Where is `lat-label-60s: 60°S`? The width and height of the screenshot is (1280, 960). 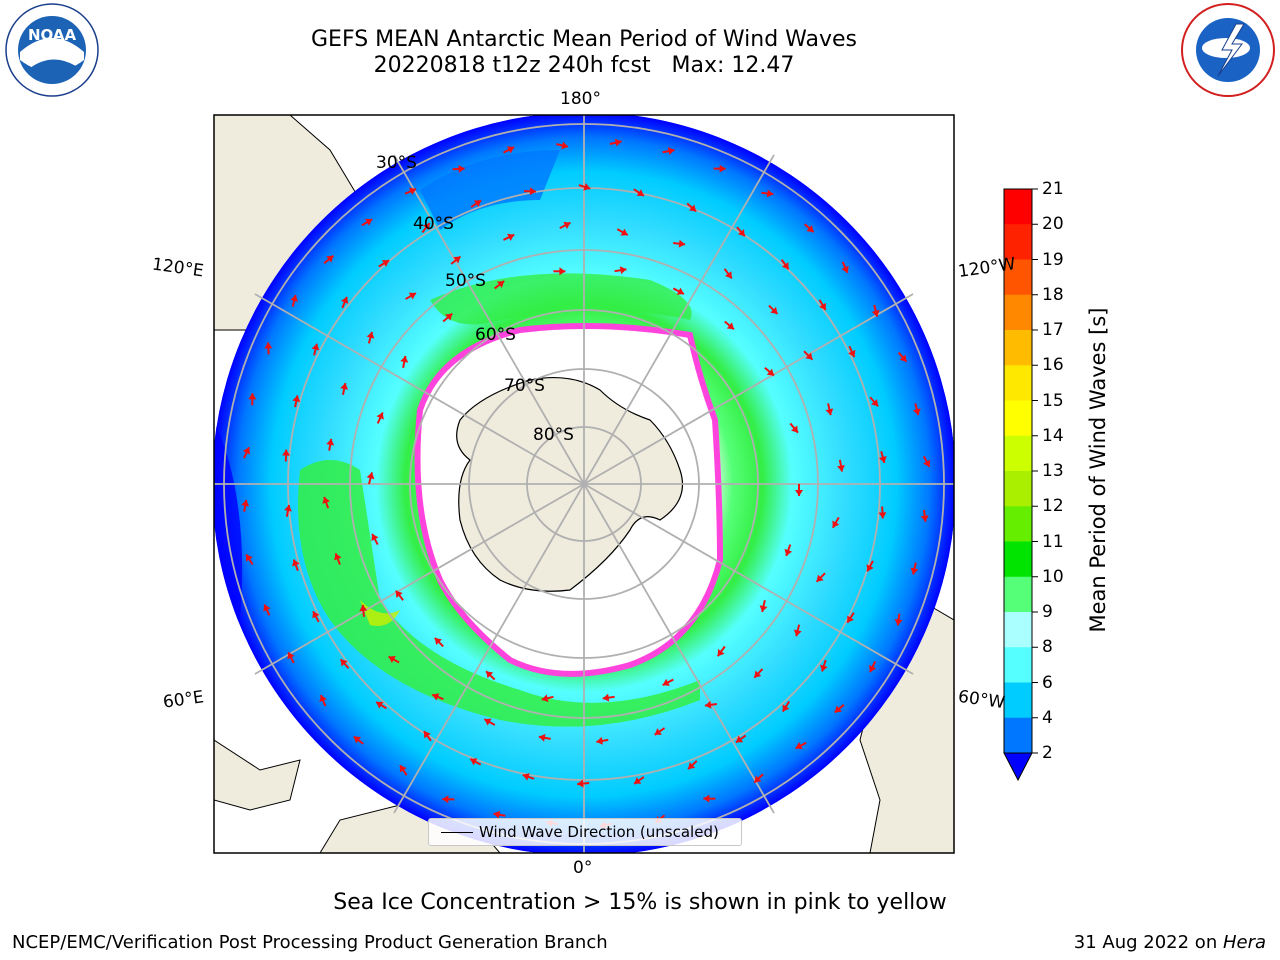 lat-label-60s: 60°S is located at coordinates (495, 335).